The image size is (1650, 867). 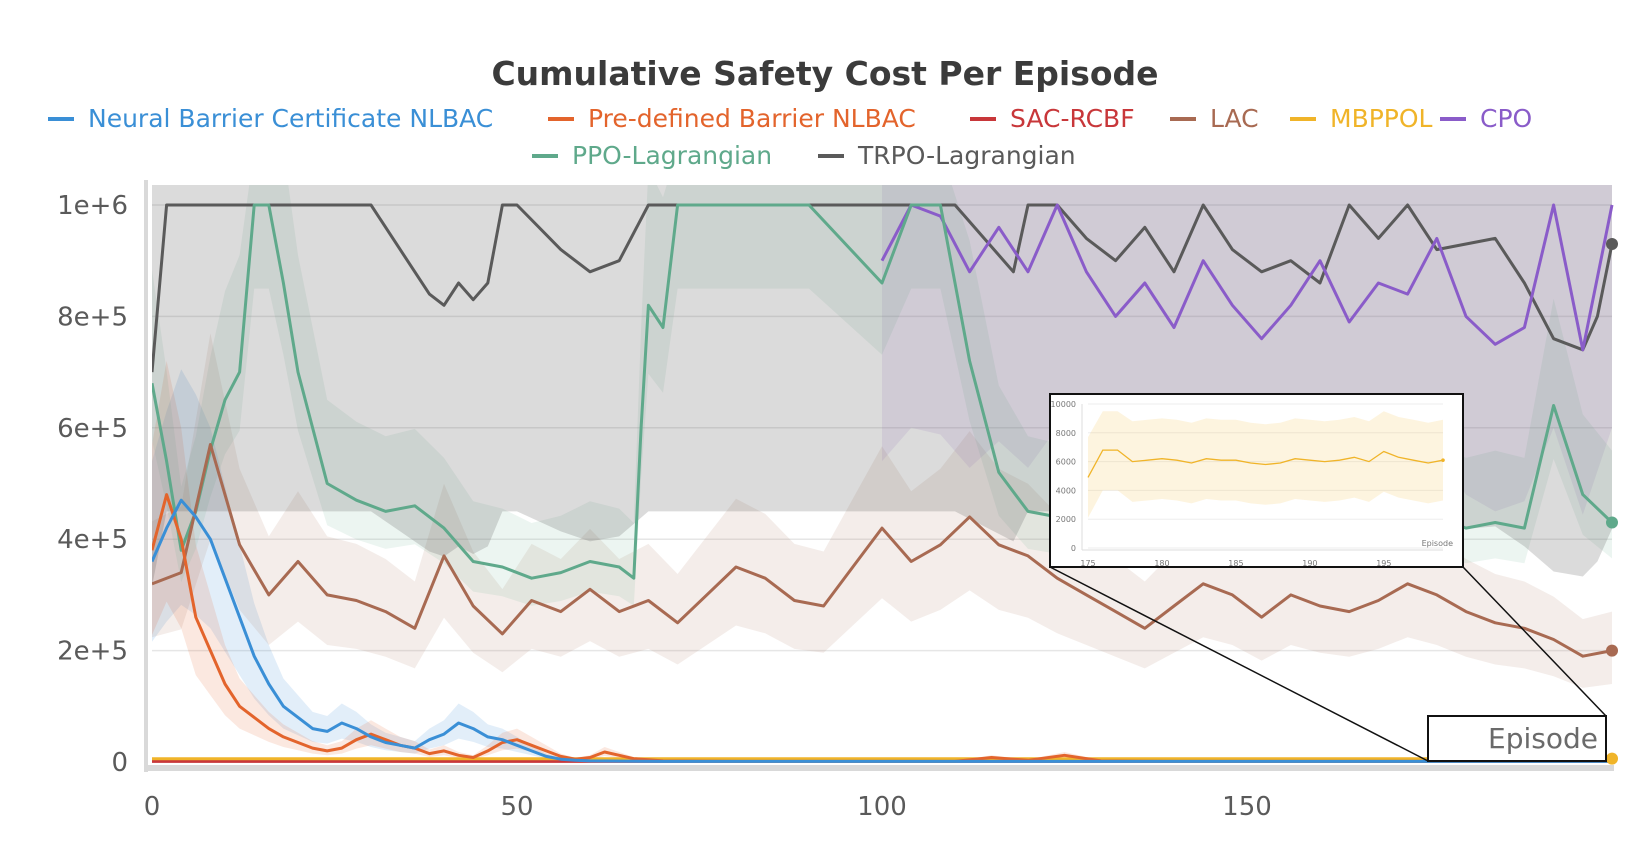 I want to click on inset-y-tick-label: 8000, so click(x=1066, y=433).